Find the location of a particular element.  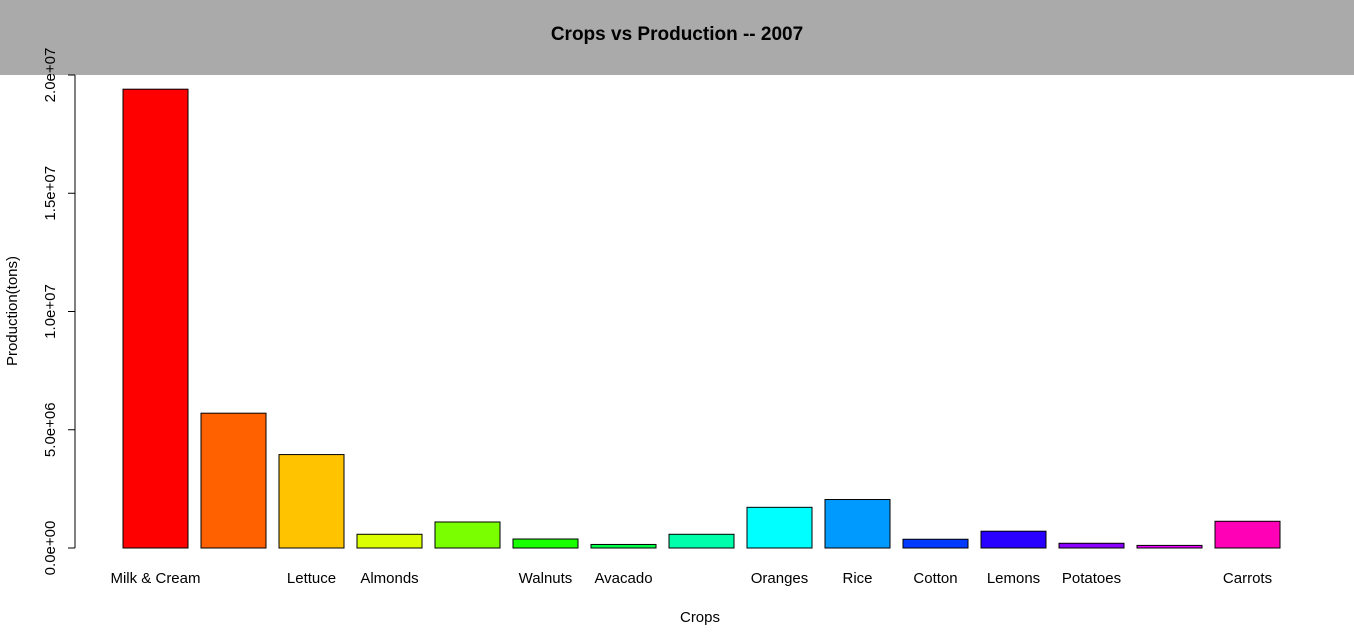

y-tick-label: 2.0e+07 is located at coordinates (50, 75).